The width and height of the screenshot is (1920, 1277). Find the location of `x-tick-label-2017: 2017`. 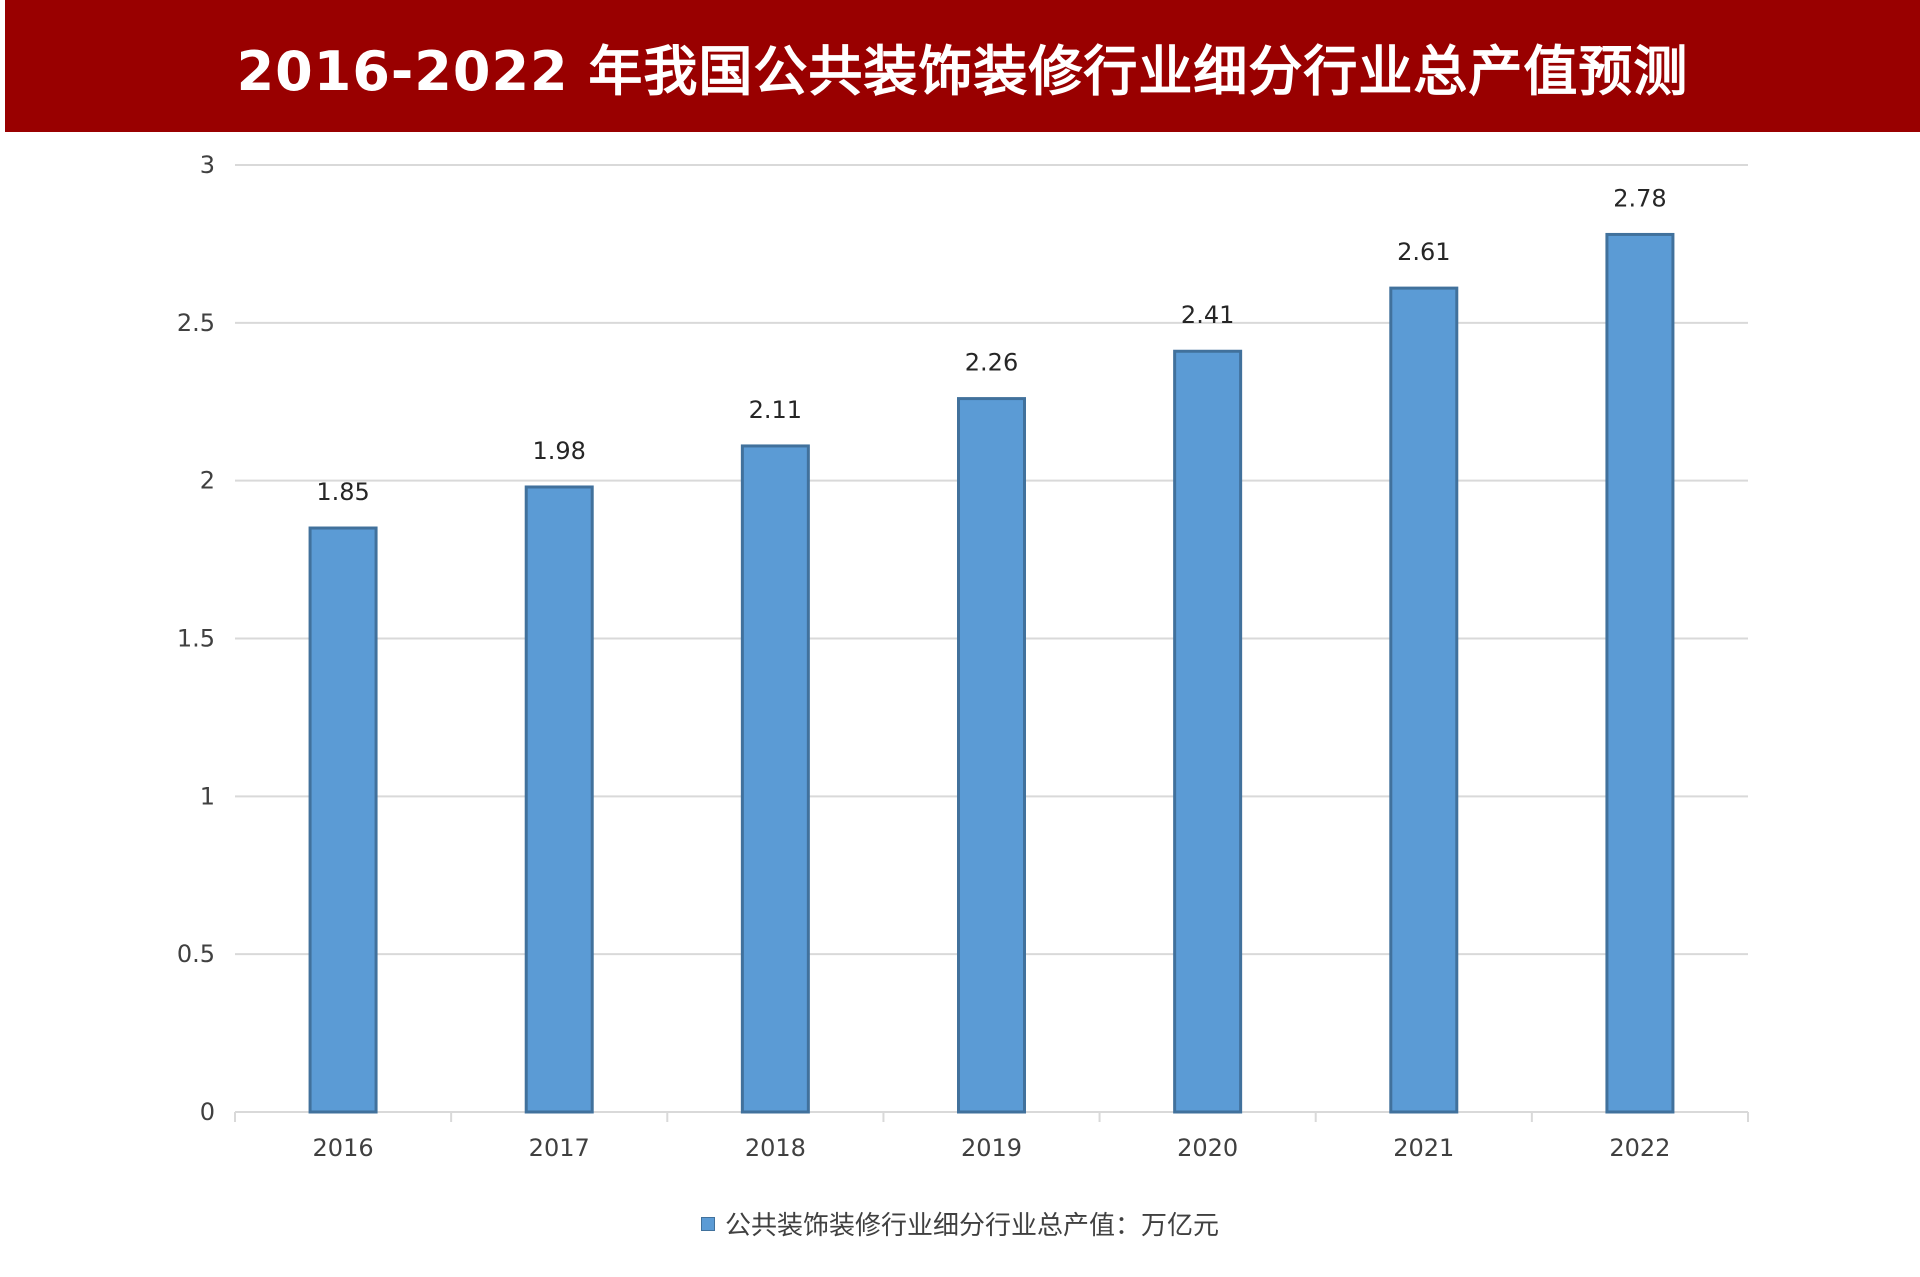

x-tick-label-2017: 2017 is located at coordinates (559, 1148).